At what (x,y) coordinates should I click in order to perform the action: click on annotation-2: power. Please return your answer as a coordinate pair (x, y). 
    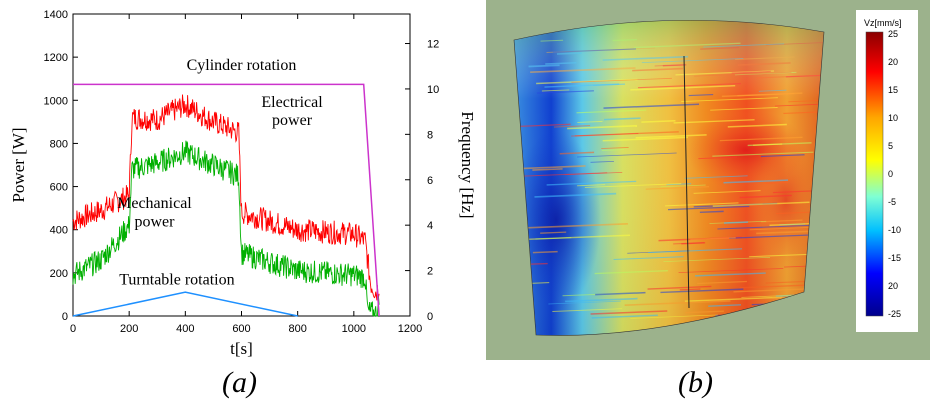
    Looking at the image, I should click on (292, 120).